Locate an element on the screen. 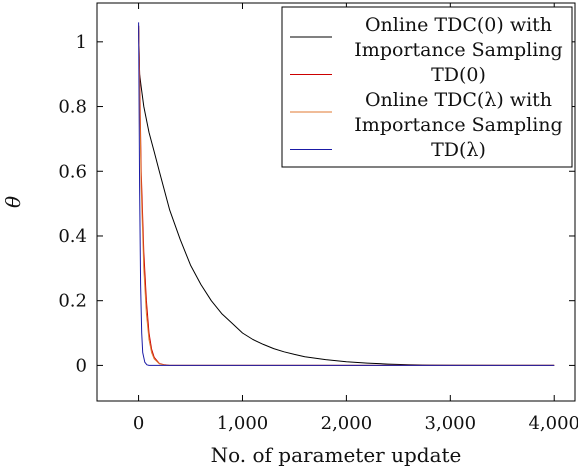 Image resolution: width=578 pixels, height=468 pixels. y-tick-label: 0.6 is located at coordinates (72, 171).